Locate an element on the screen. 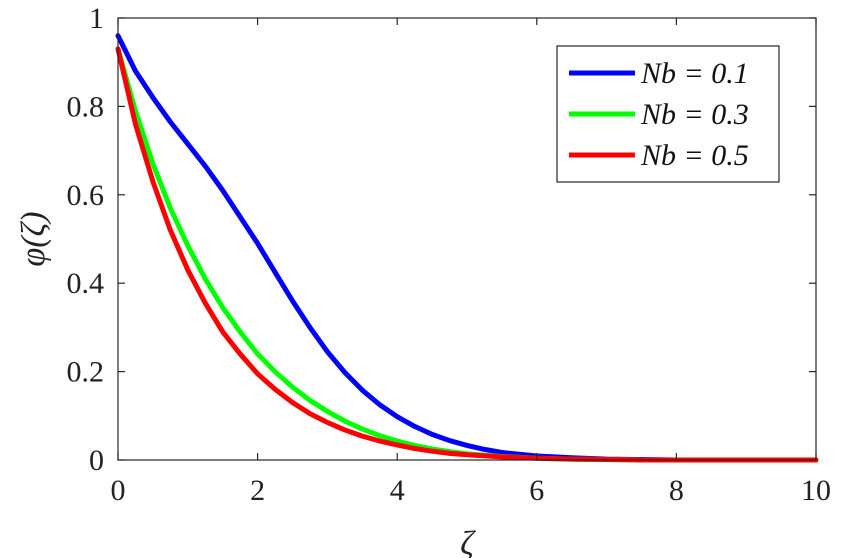 The height and width of the screenshot is (558, 859). y-tick-label: 1 is located at coordinates (96, 18).